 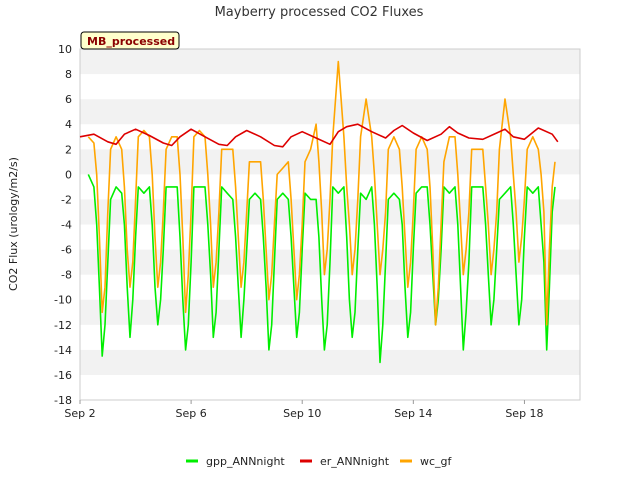 I want to click on y-axis-label: CO2 Flux (urology/m2/s), so click(x=13, y=224).